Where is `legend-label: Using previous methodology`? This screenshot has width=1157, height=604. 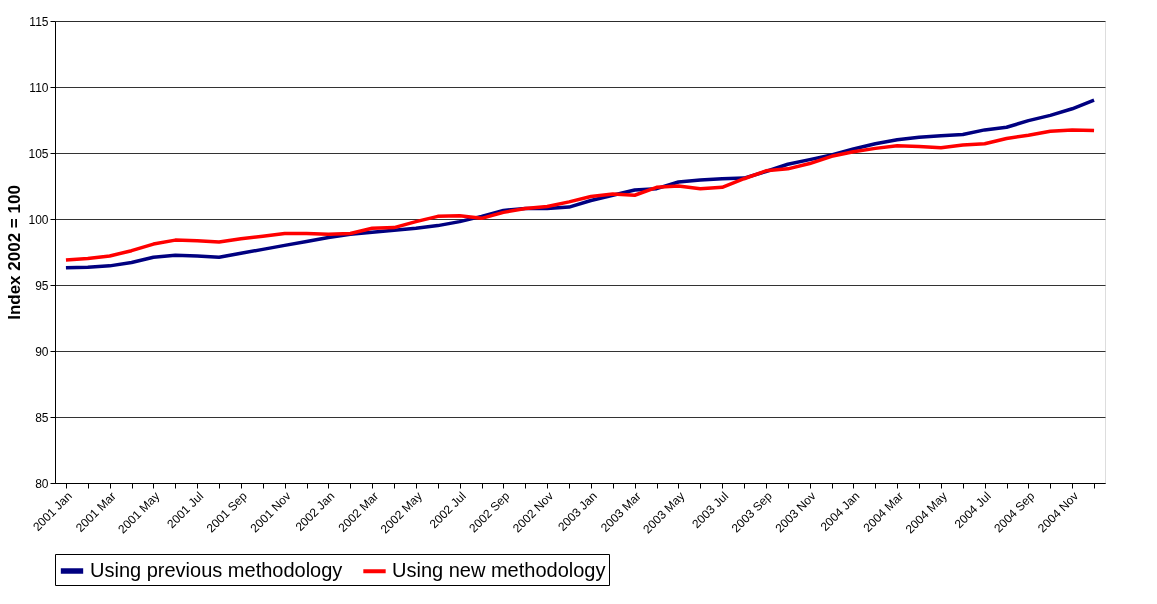
legend-label: Using previous methodology is located at coordinates (216, 570).